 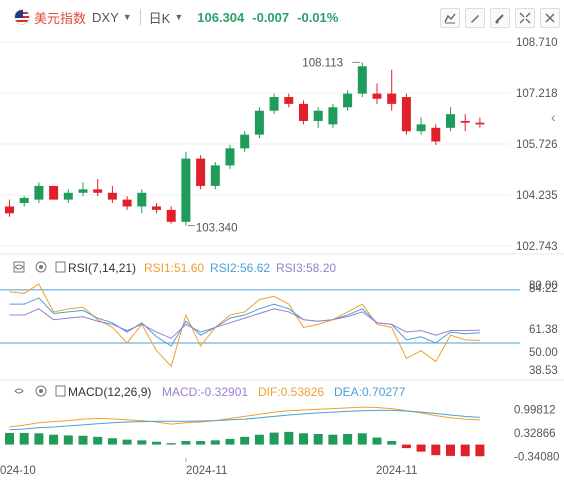 I want to click on fullscreen-button, so click(x=525, y=18).